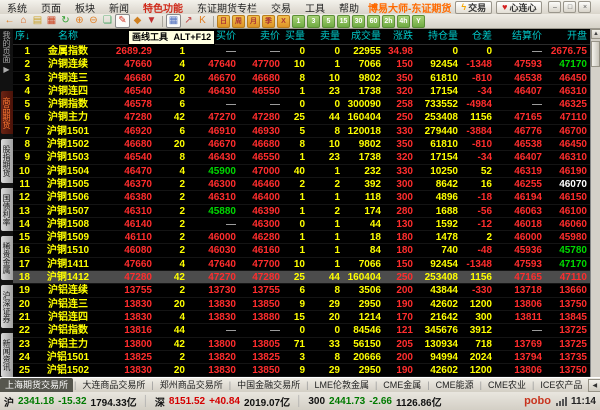 The width and height of the screenshot is (600, 410). Describe the element at coordinates (9, 20) in the screenshot. I see `back-icon: ←` at that location.